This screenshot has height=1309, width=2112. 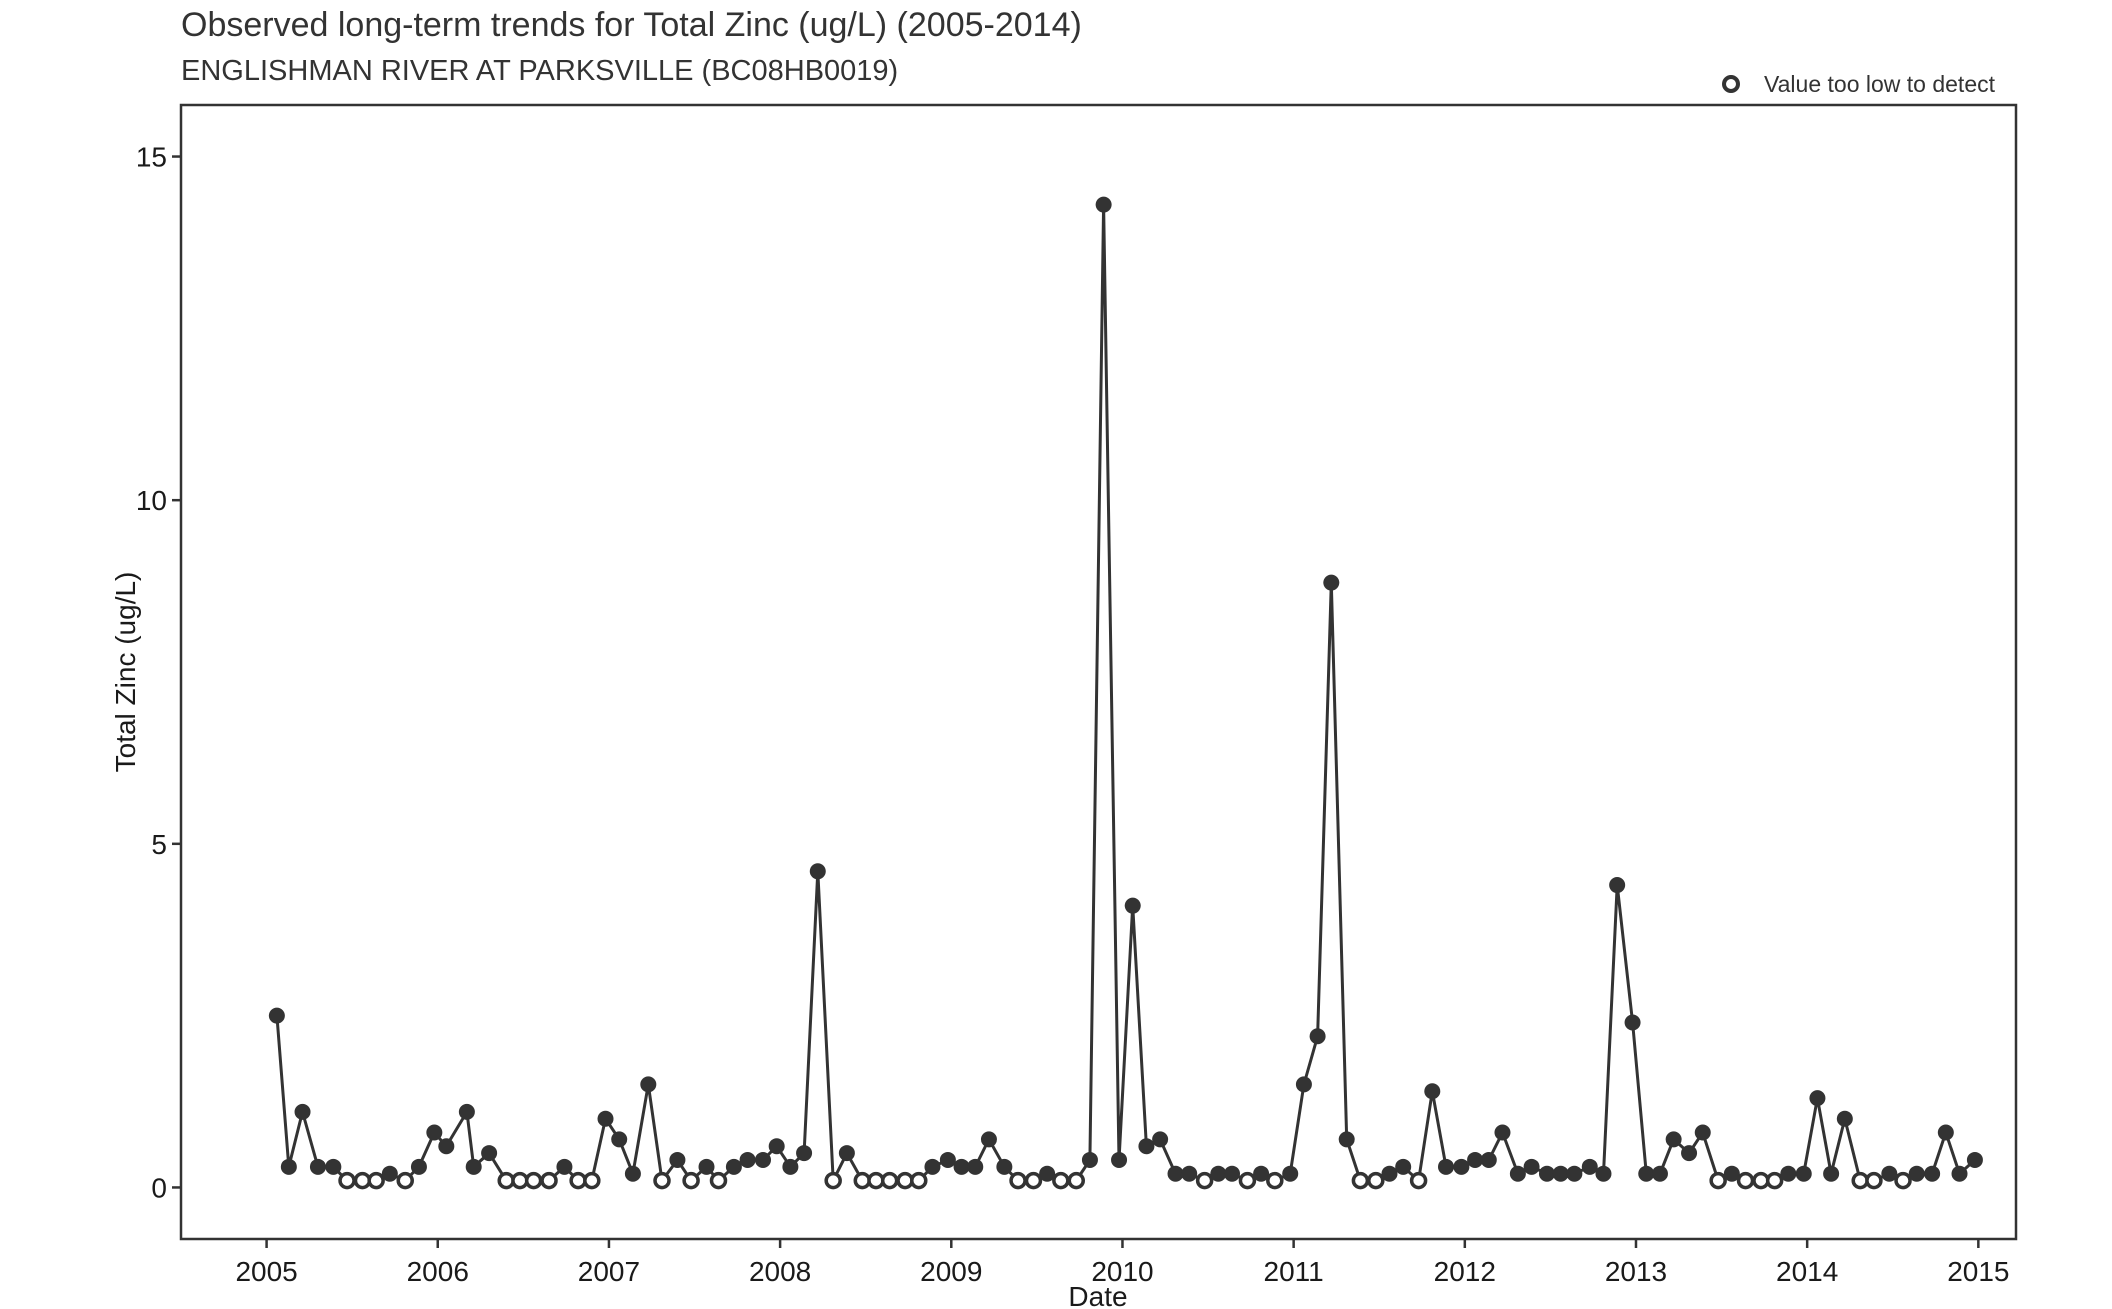 I want to click on legend-label-below-detection: Value too low to detect, so click(x=1879, y=83).